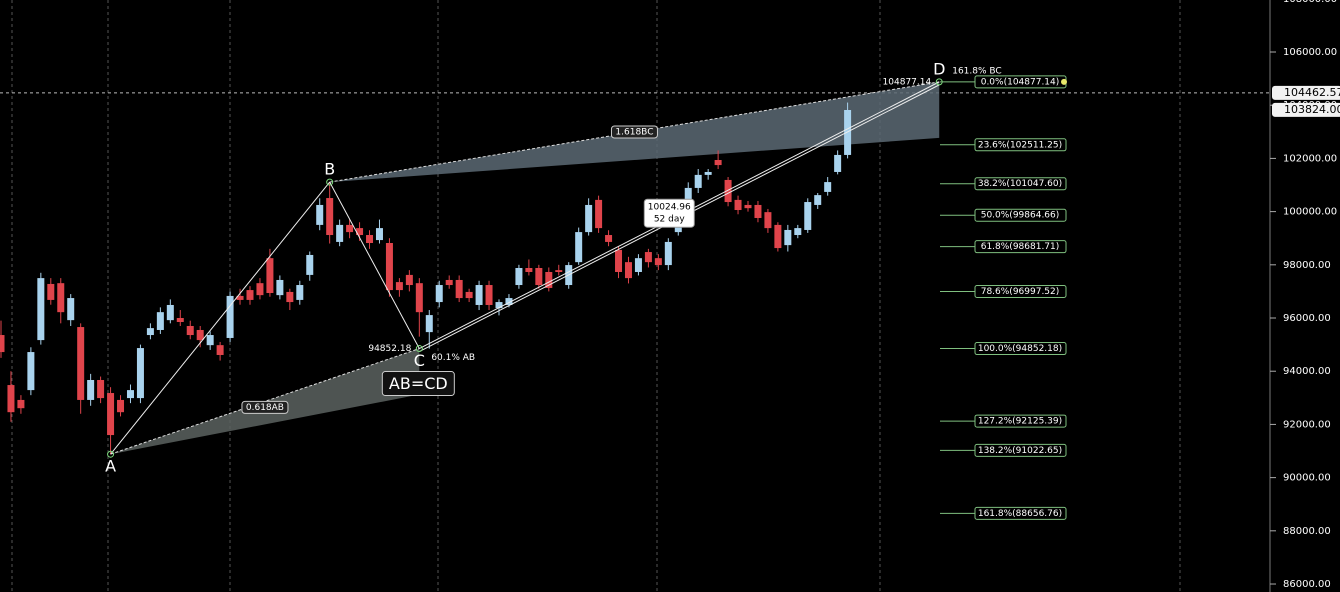  What do you see at coordinates (389, 349) in the screenshot?
I see `c-price: 94852.18` at bounding box center [389, 349].